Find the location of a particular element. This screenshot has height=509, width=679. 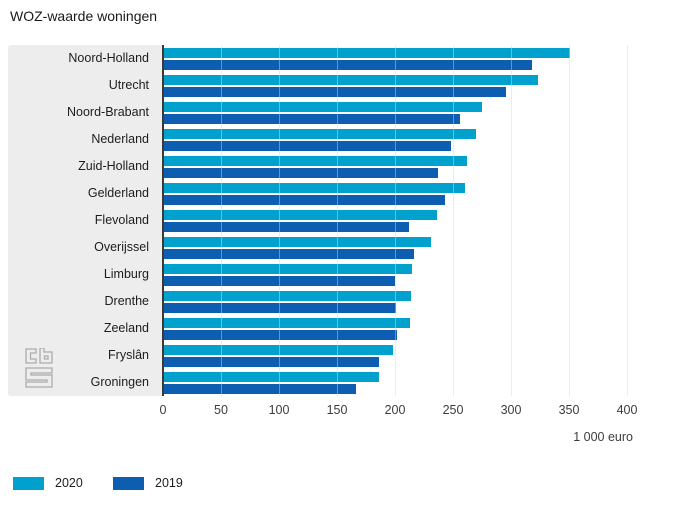

bar-2019-nederland is located at coordinates (307, 146).